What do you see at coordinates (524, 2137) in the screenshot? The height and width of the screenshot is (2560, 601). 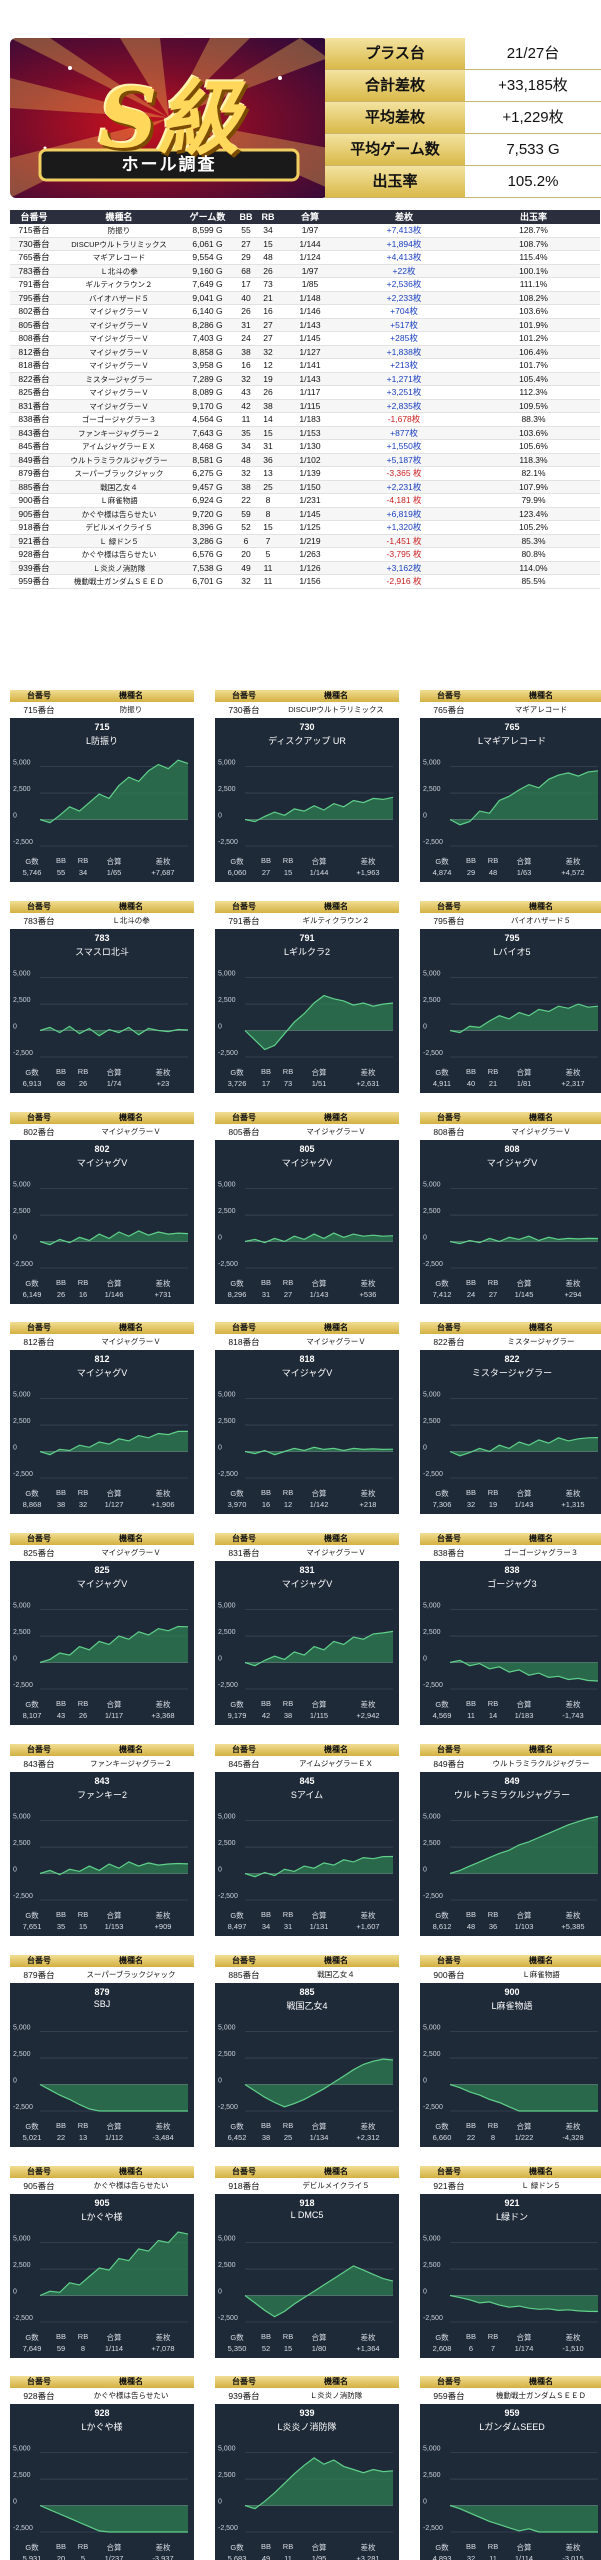 I see `stat-value-gs: 1/222` at bounding box center [524, 2137].